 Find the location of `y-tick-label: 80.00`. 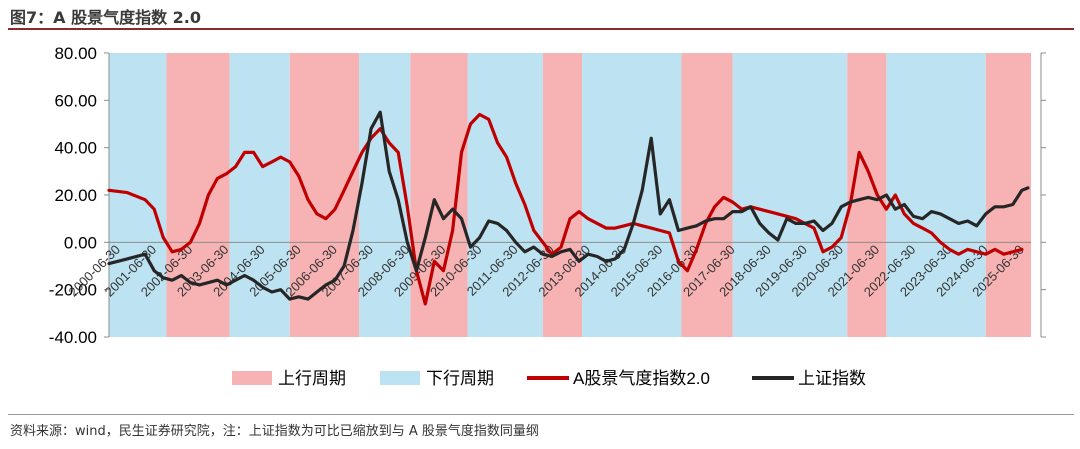

y-tick-label: 80.00 is located at coordinates (75, 53).